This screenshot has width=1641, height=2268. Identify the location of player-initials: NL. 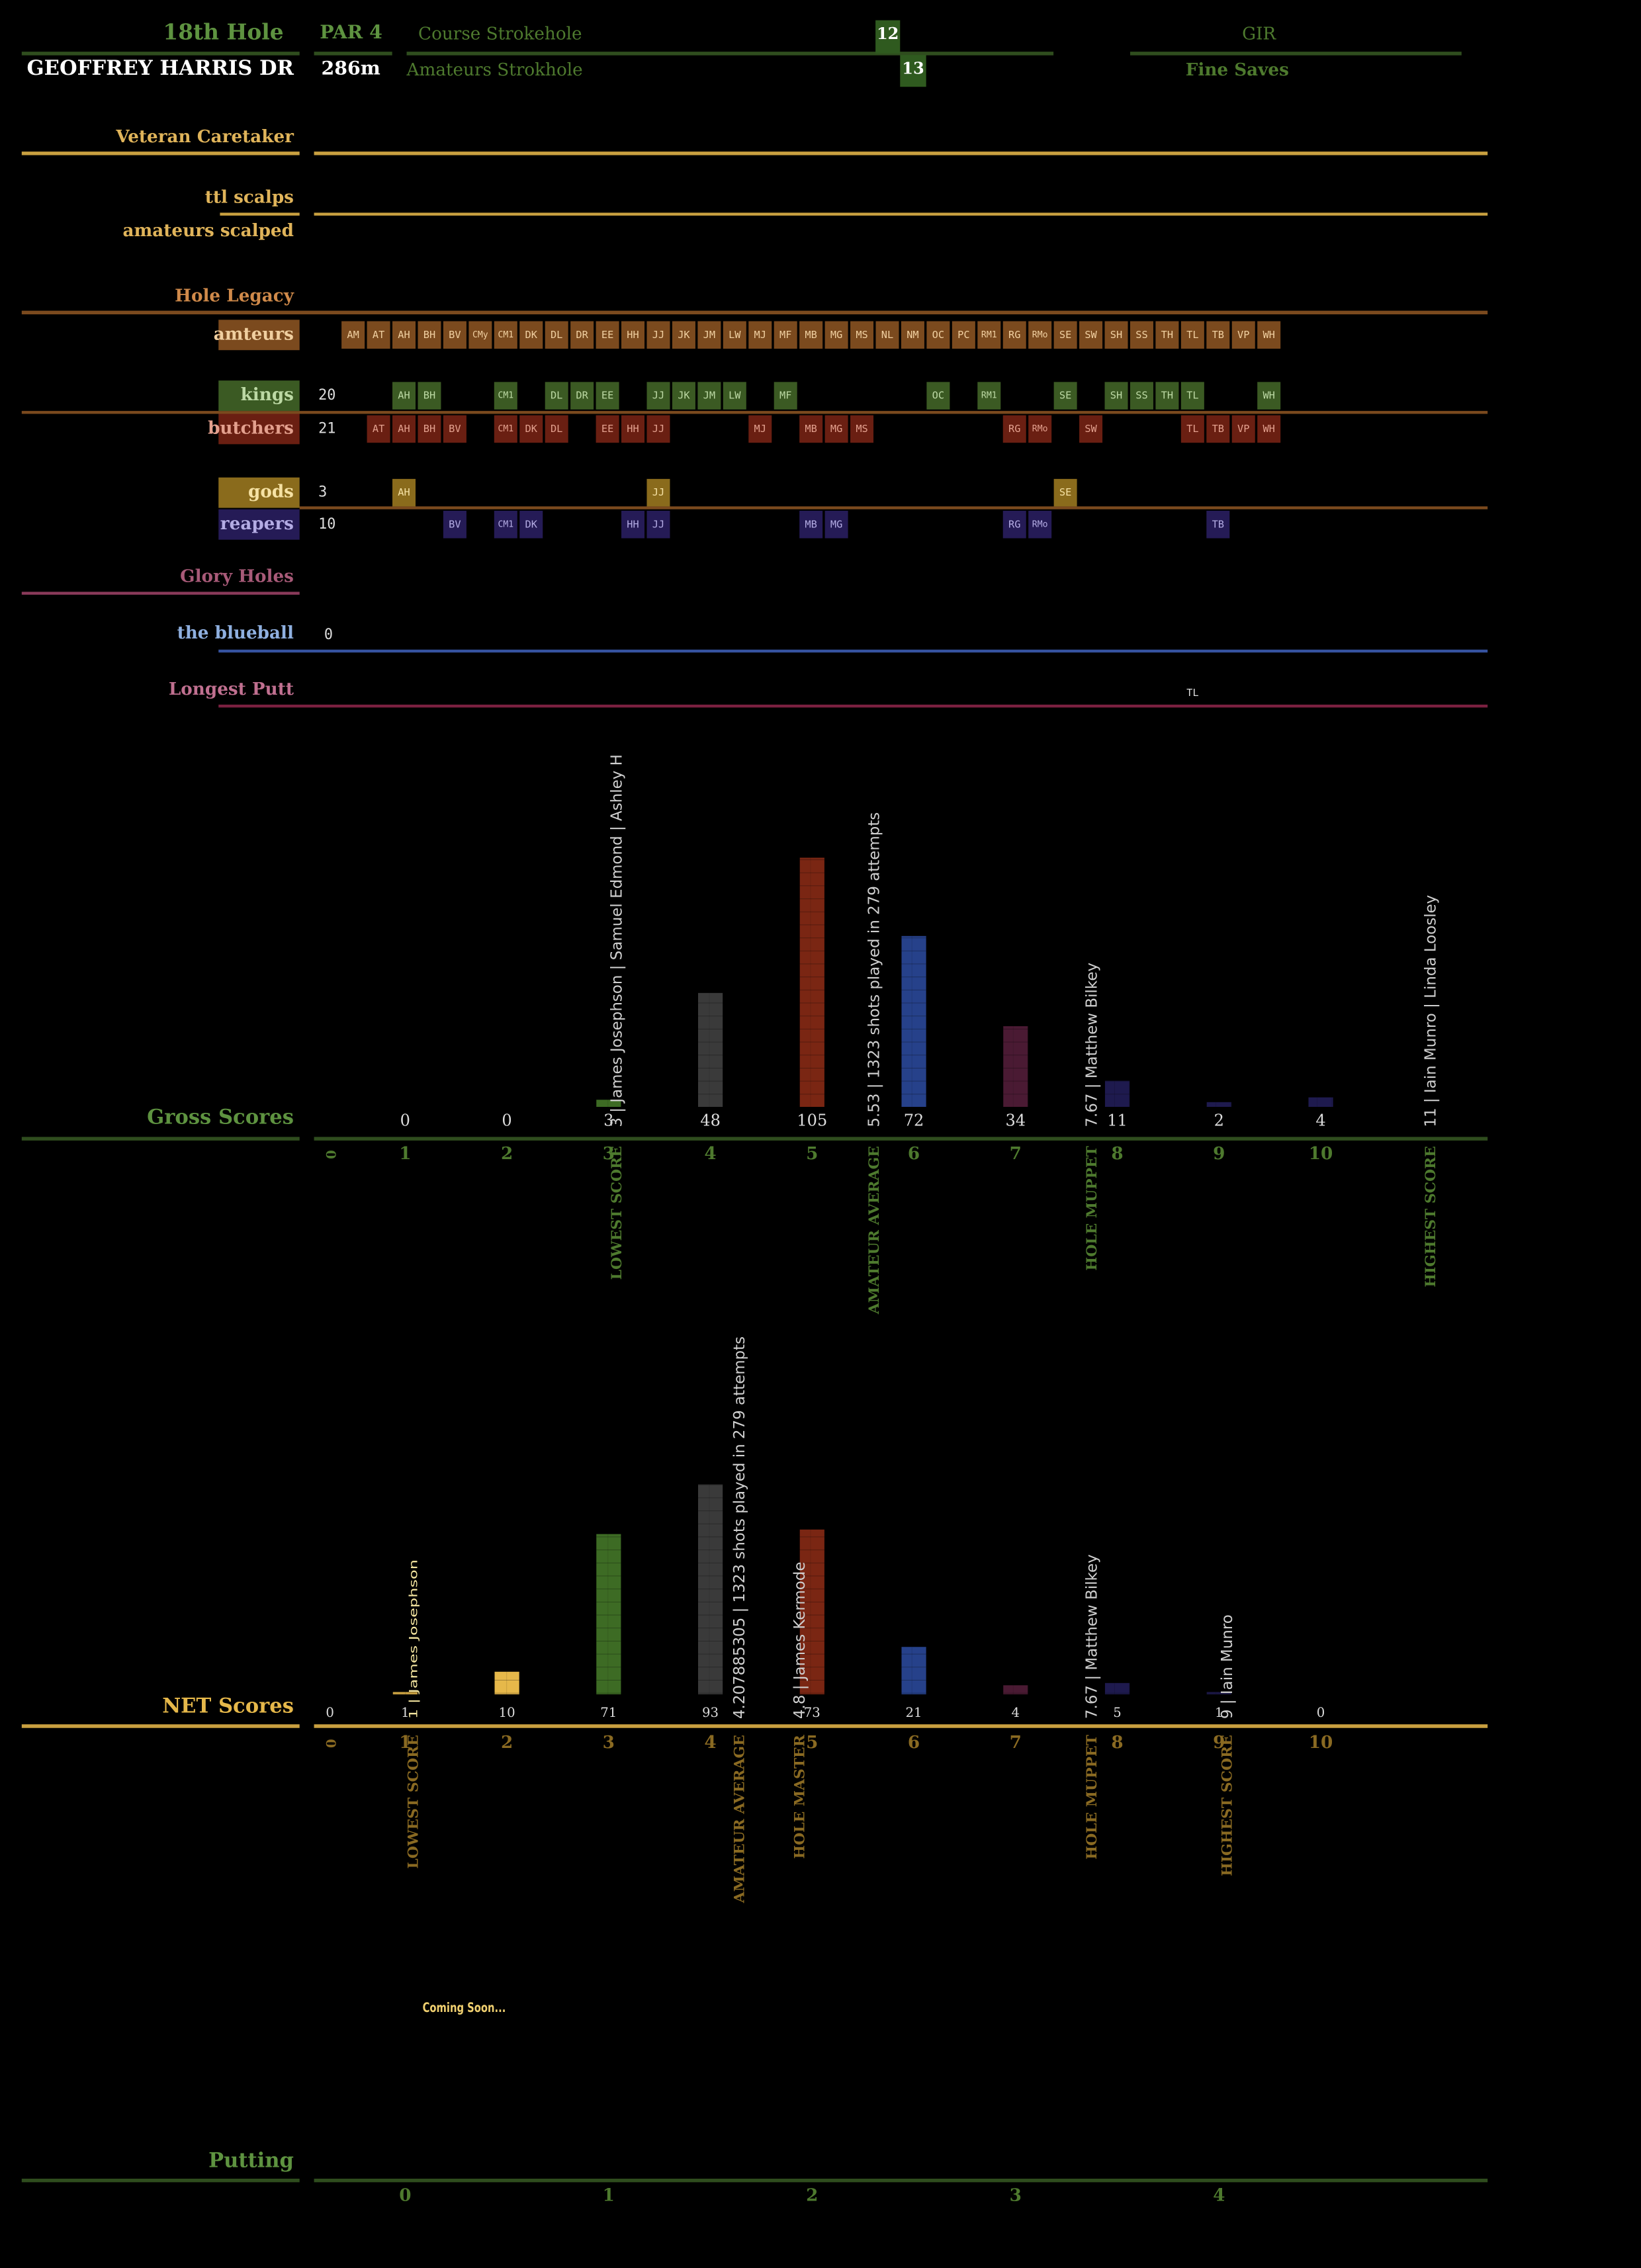
(887, 335).